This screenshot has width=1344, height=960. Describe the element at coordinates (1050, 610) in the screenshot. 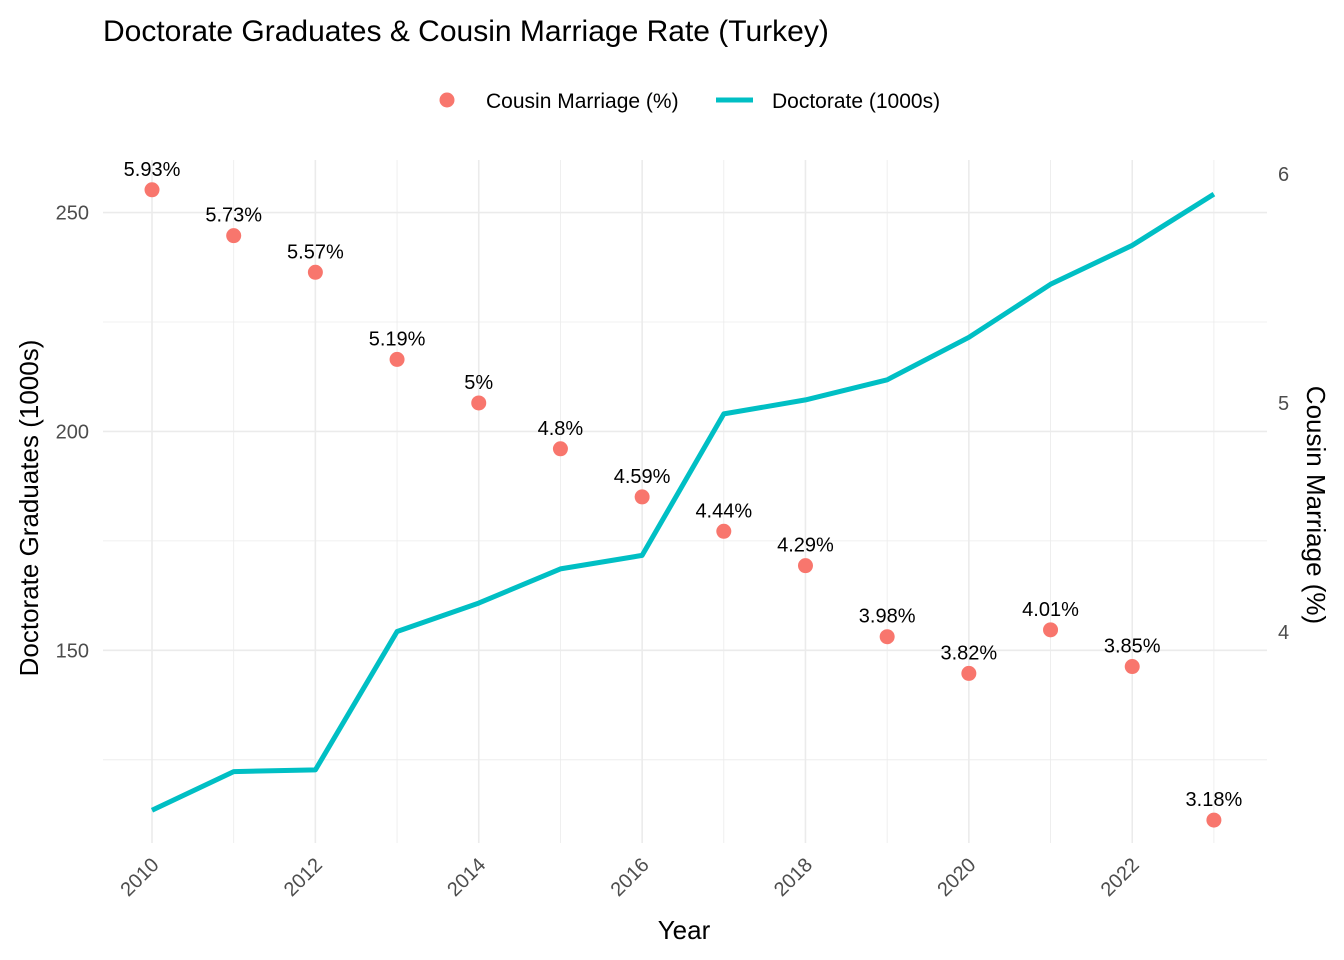

I see `cousin-marriage-data-label: 4.01%` at that location.